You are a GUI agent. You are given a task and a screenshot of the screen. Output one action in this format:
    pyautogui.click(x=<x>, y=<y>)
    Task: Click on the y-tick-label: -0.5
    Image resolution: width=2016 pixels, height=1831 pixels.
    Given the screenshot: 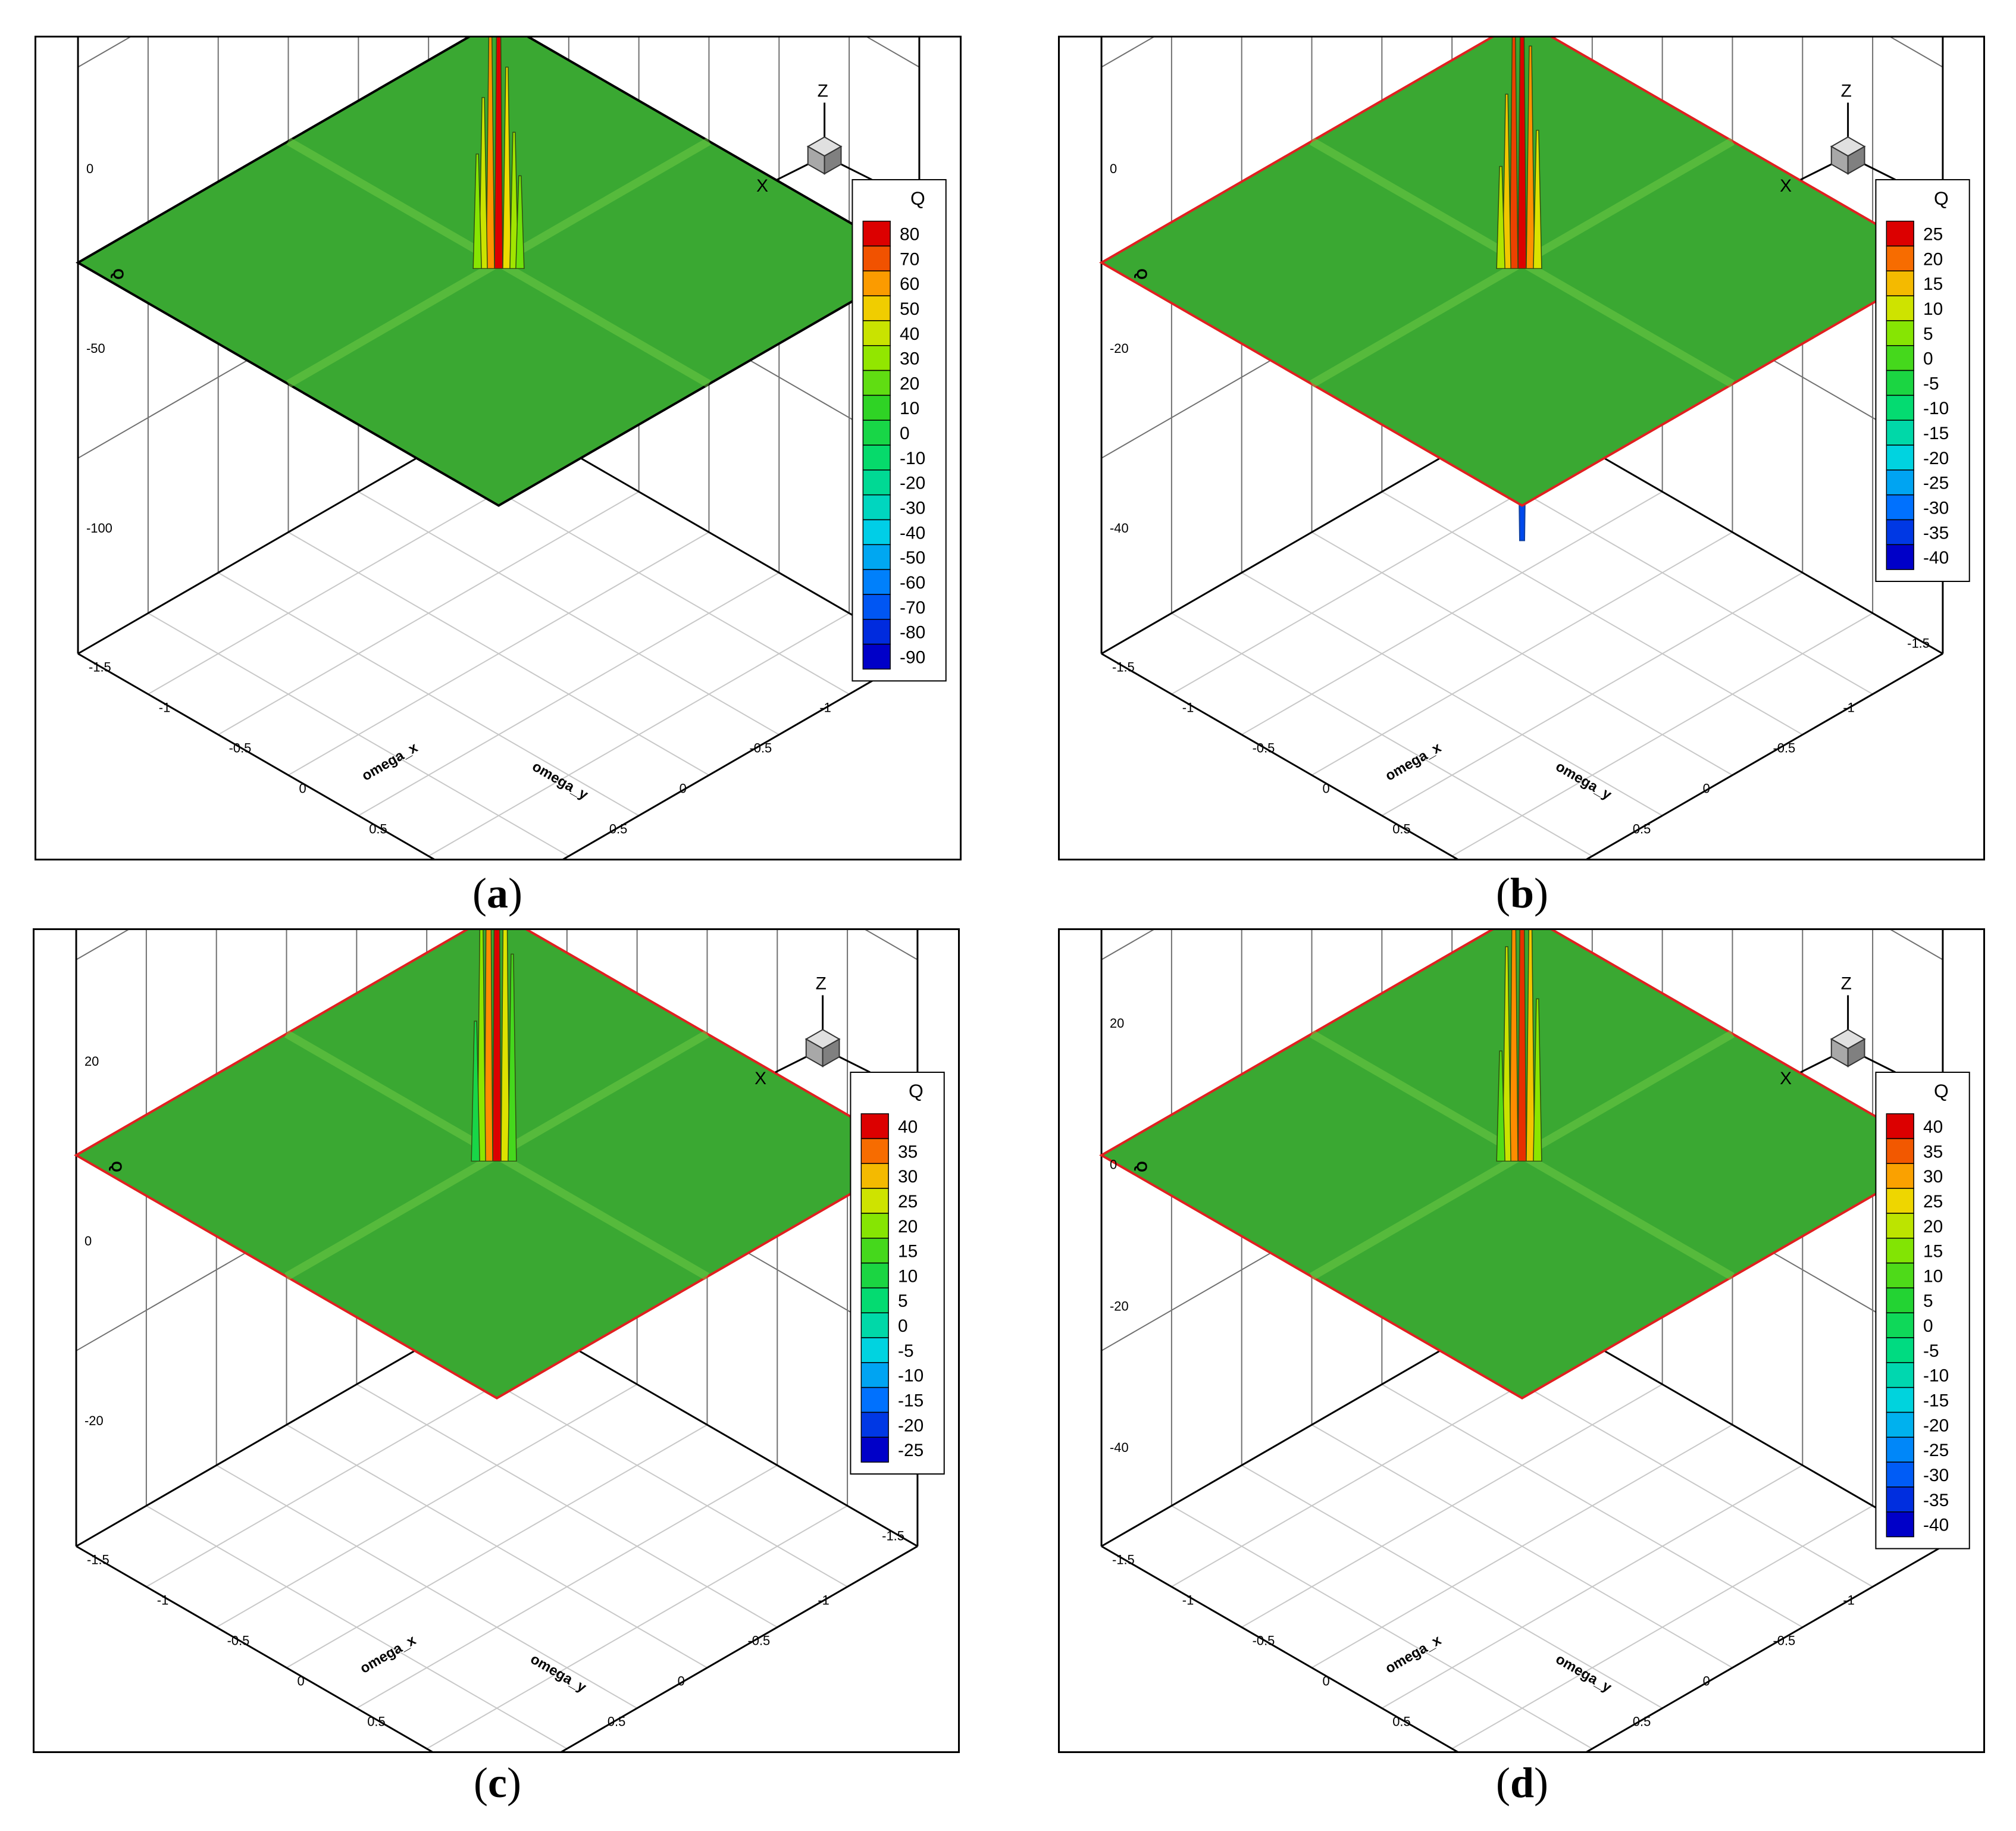 What is the action you would take?
    pyautogui.click(x=1264, y=747)
    